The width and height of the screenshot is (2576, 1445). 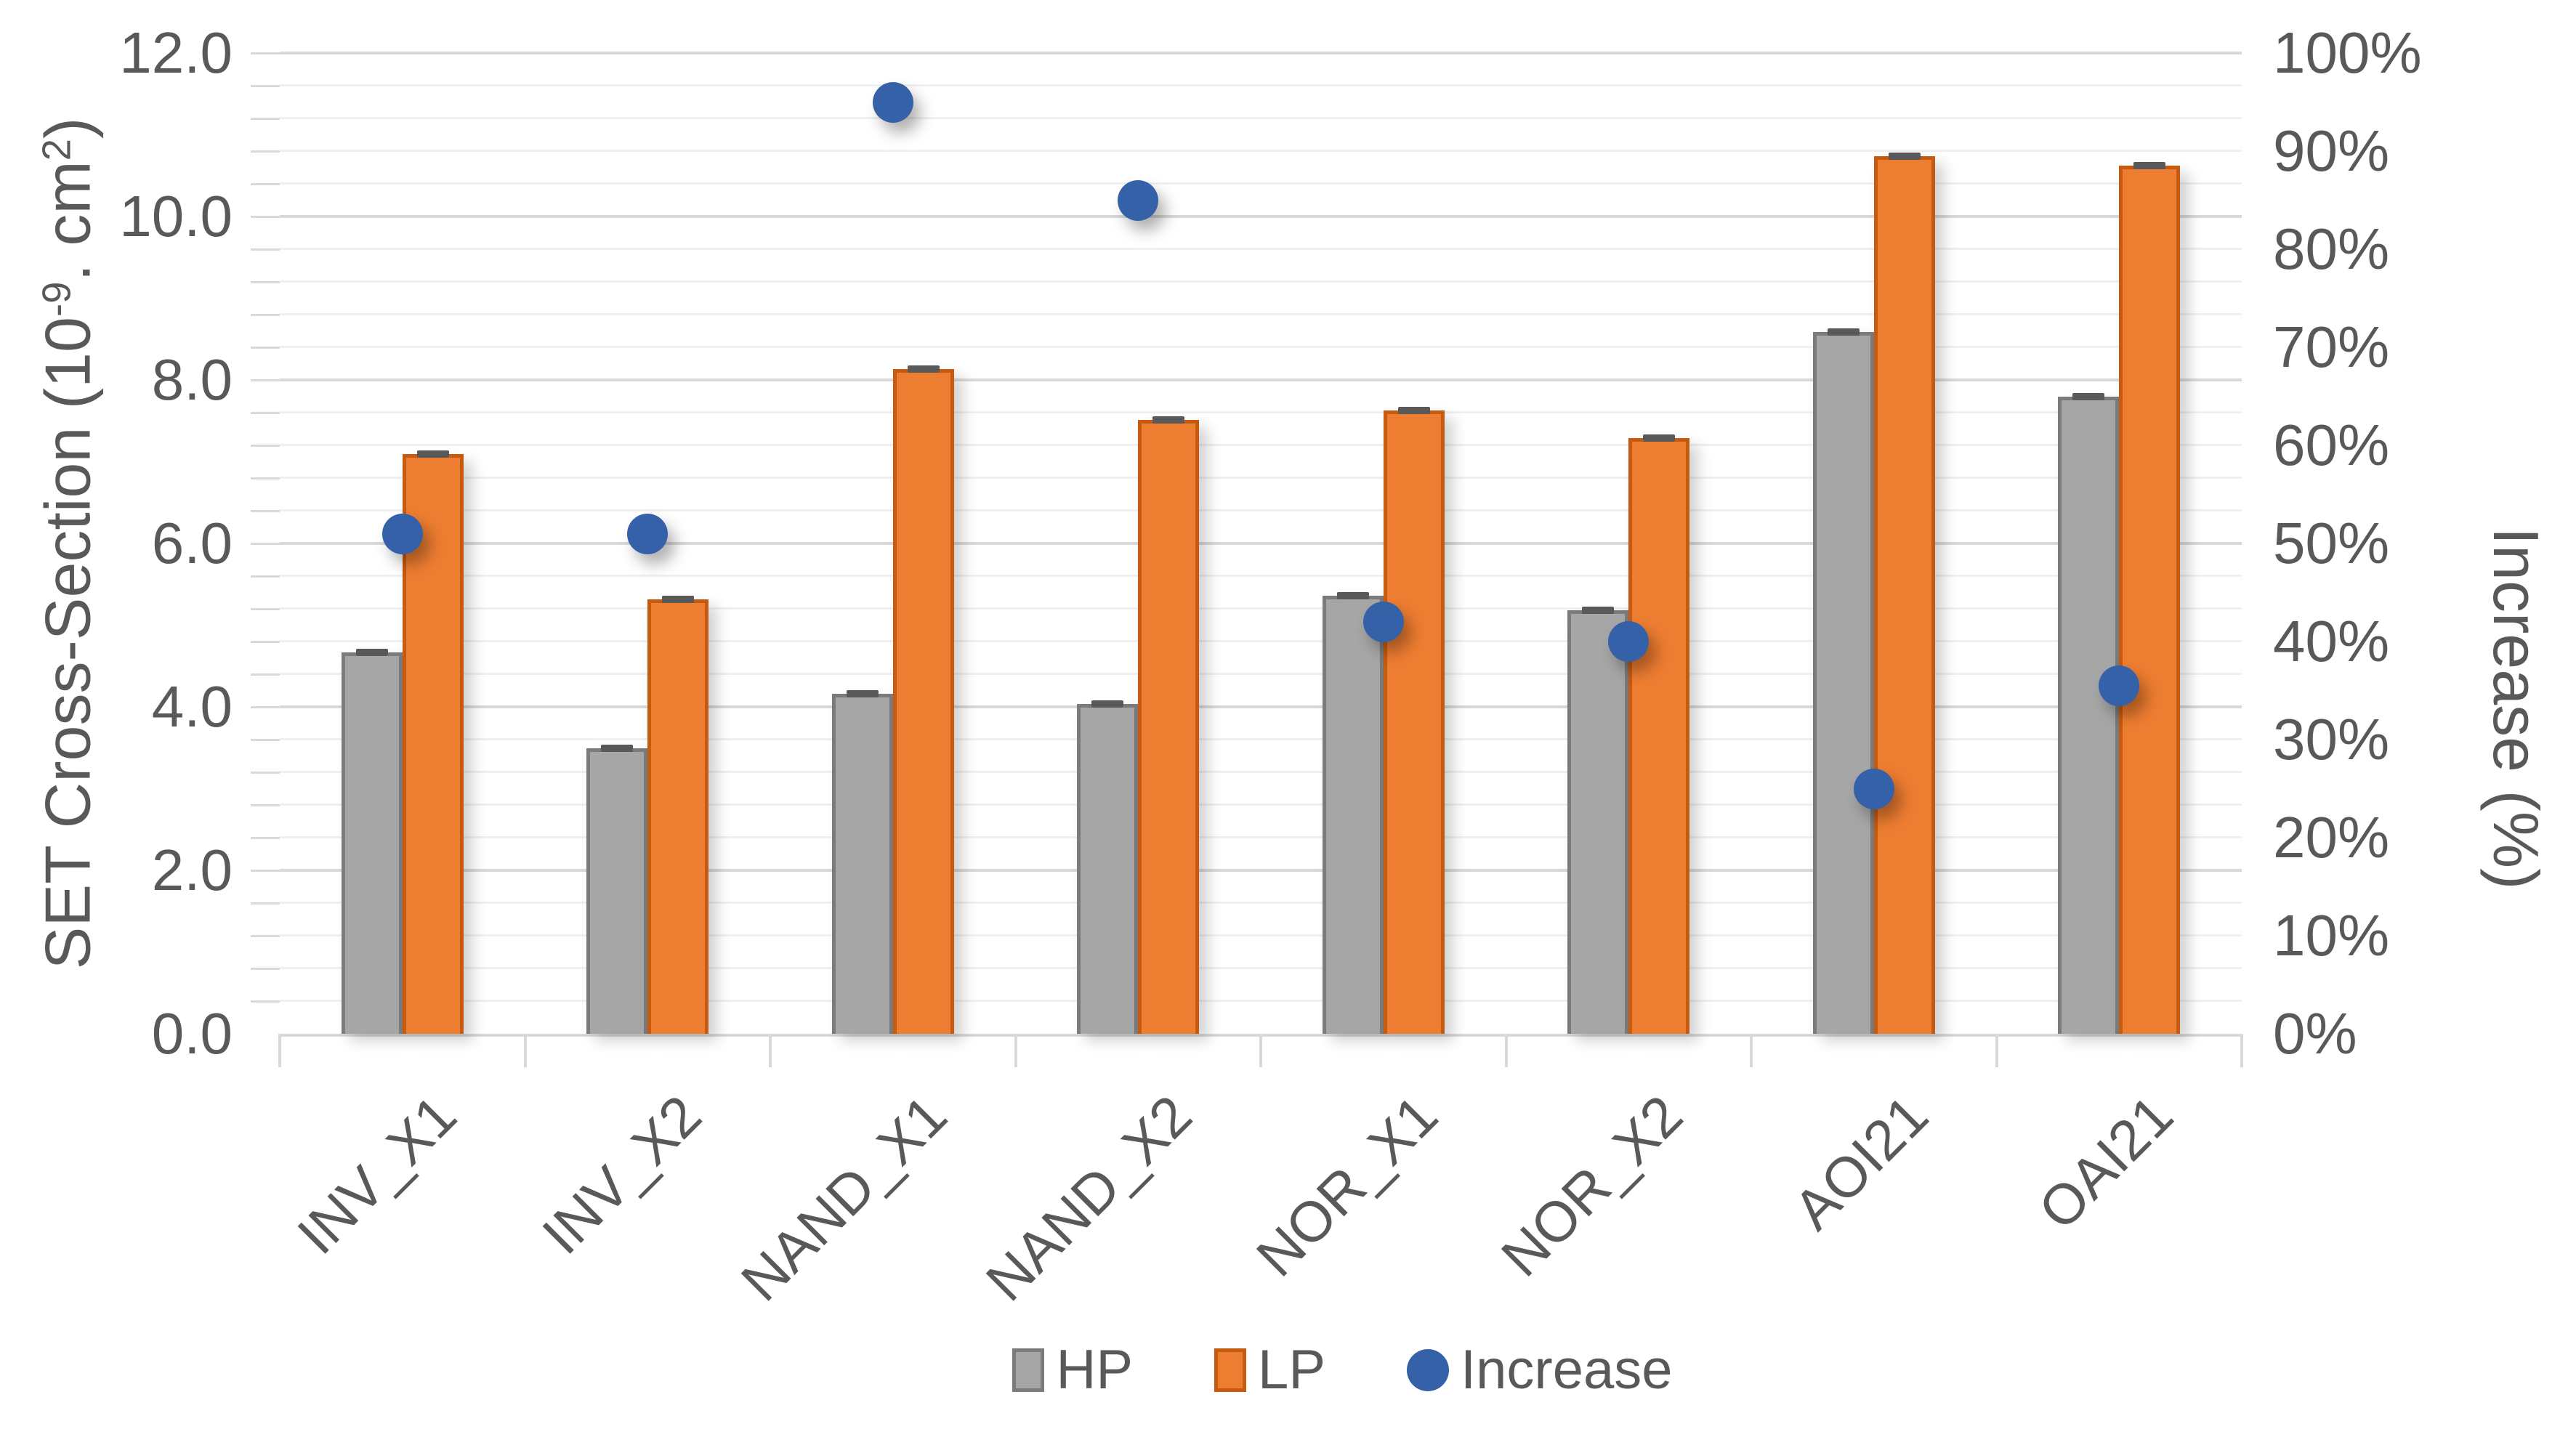 I want to click on left-axis-title-superscript-exponent: -9, so click(x=56, y=299).